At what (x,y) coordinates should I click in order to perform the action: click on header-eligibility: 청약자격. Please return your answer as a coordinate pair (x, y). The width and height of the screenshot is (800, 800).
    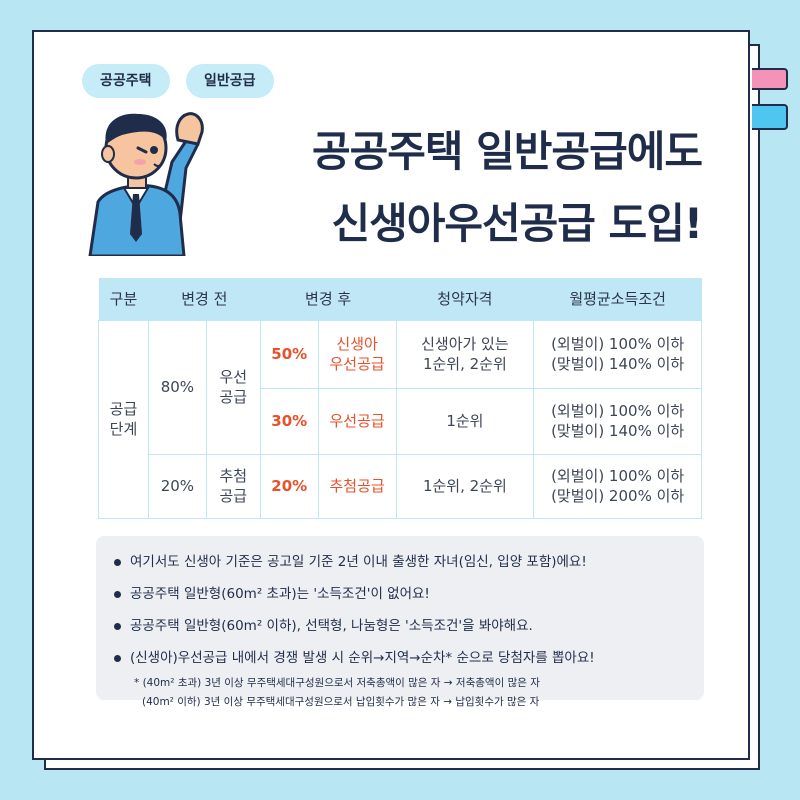
    Looking at the image, I should click on (465, 299).